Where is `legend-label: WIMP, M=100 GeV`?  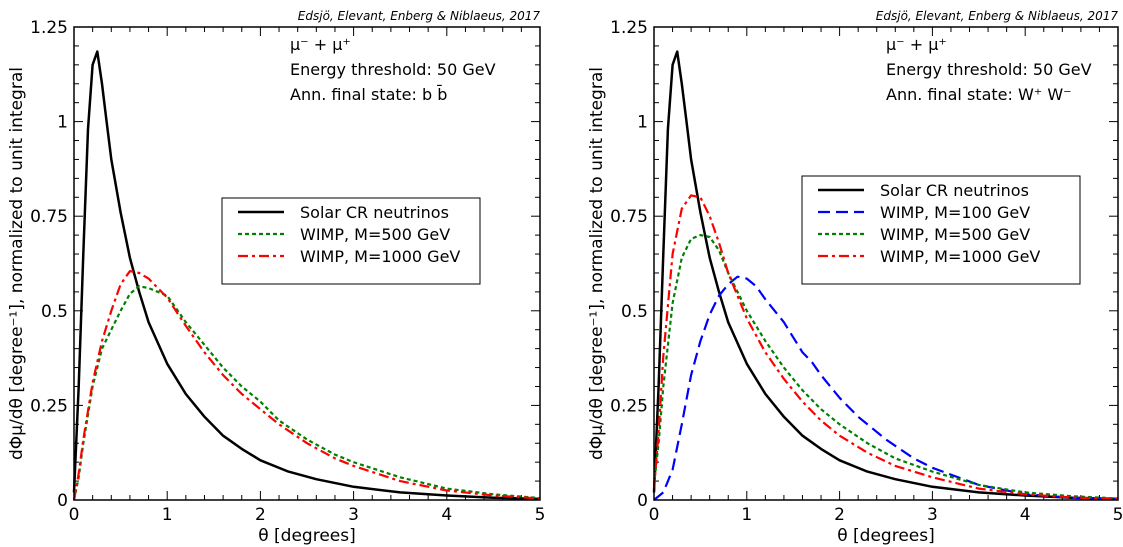
legend-label: WIMP, M=100 GeV is located at coordinates (955, 212).